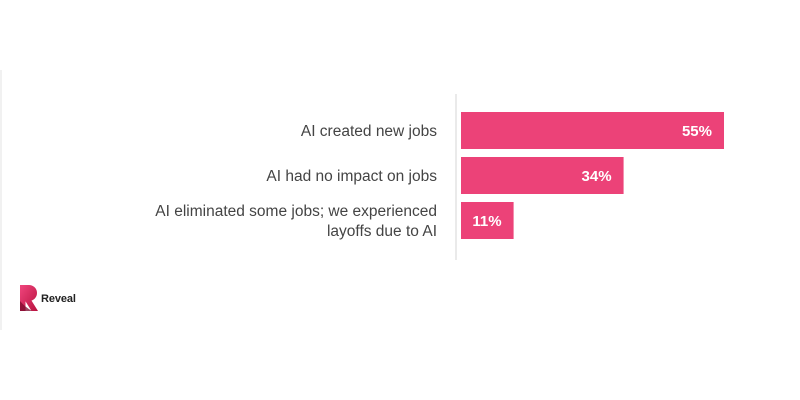 The image size is (800, 400). I want to click on bar-value-label-2: 34%, so click(597, 176).